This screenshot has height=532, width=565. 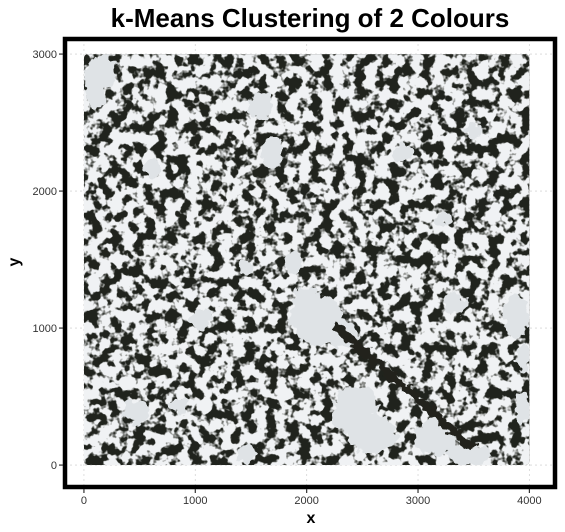 What do you see at coordinates (45, 192) in the screenshot?
I see `y-tick-label: 2000` at bounding box center [45, 192].